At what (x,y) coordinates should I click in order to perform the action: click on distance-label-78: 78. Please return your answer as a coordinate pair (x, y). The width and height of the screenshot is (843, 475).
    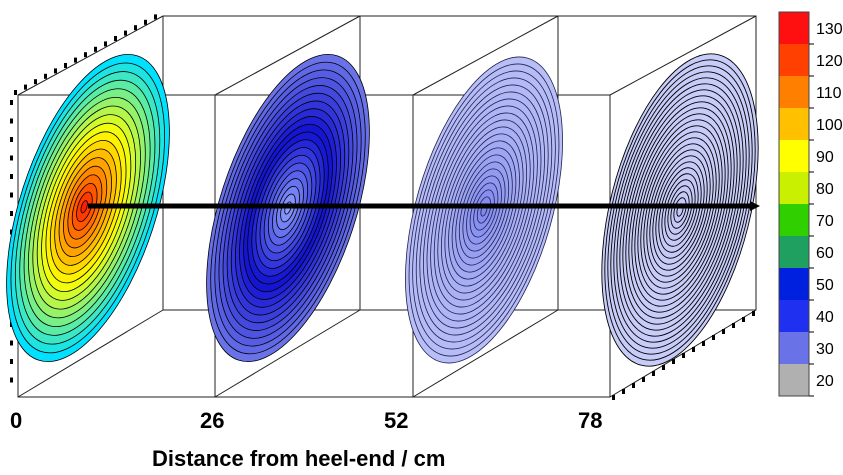
    Looking at the image, I should click on (590, 420).